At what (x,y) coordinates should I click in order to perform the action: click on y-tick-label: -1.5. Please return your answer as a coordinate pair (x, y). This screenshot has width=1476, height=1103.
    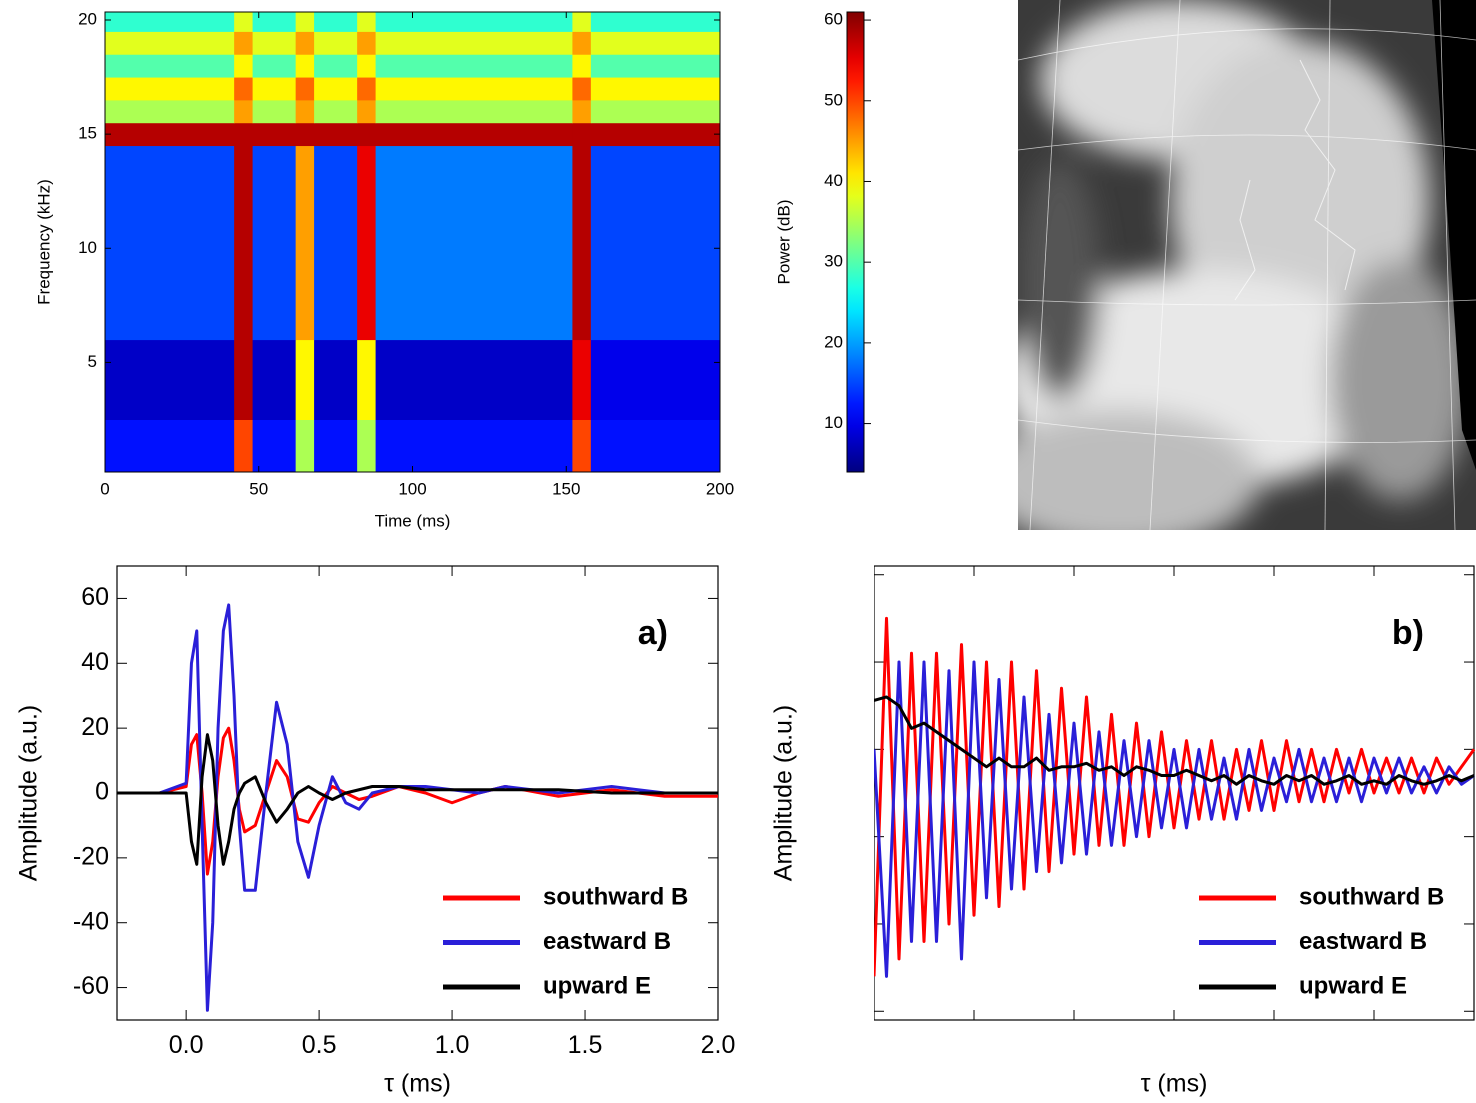
    Looking at the image, I should click on (844, 1010).